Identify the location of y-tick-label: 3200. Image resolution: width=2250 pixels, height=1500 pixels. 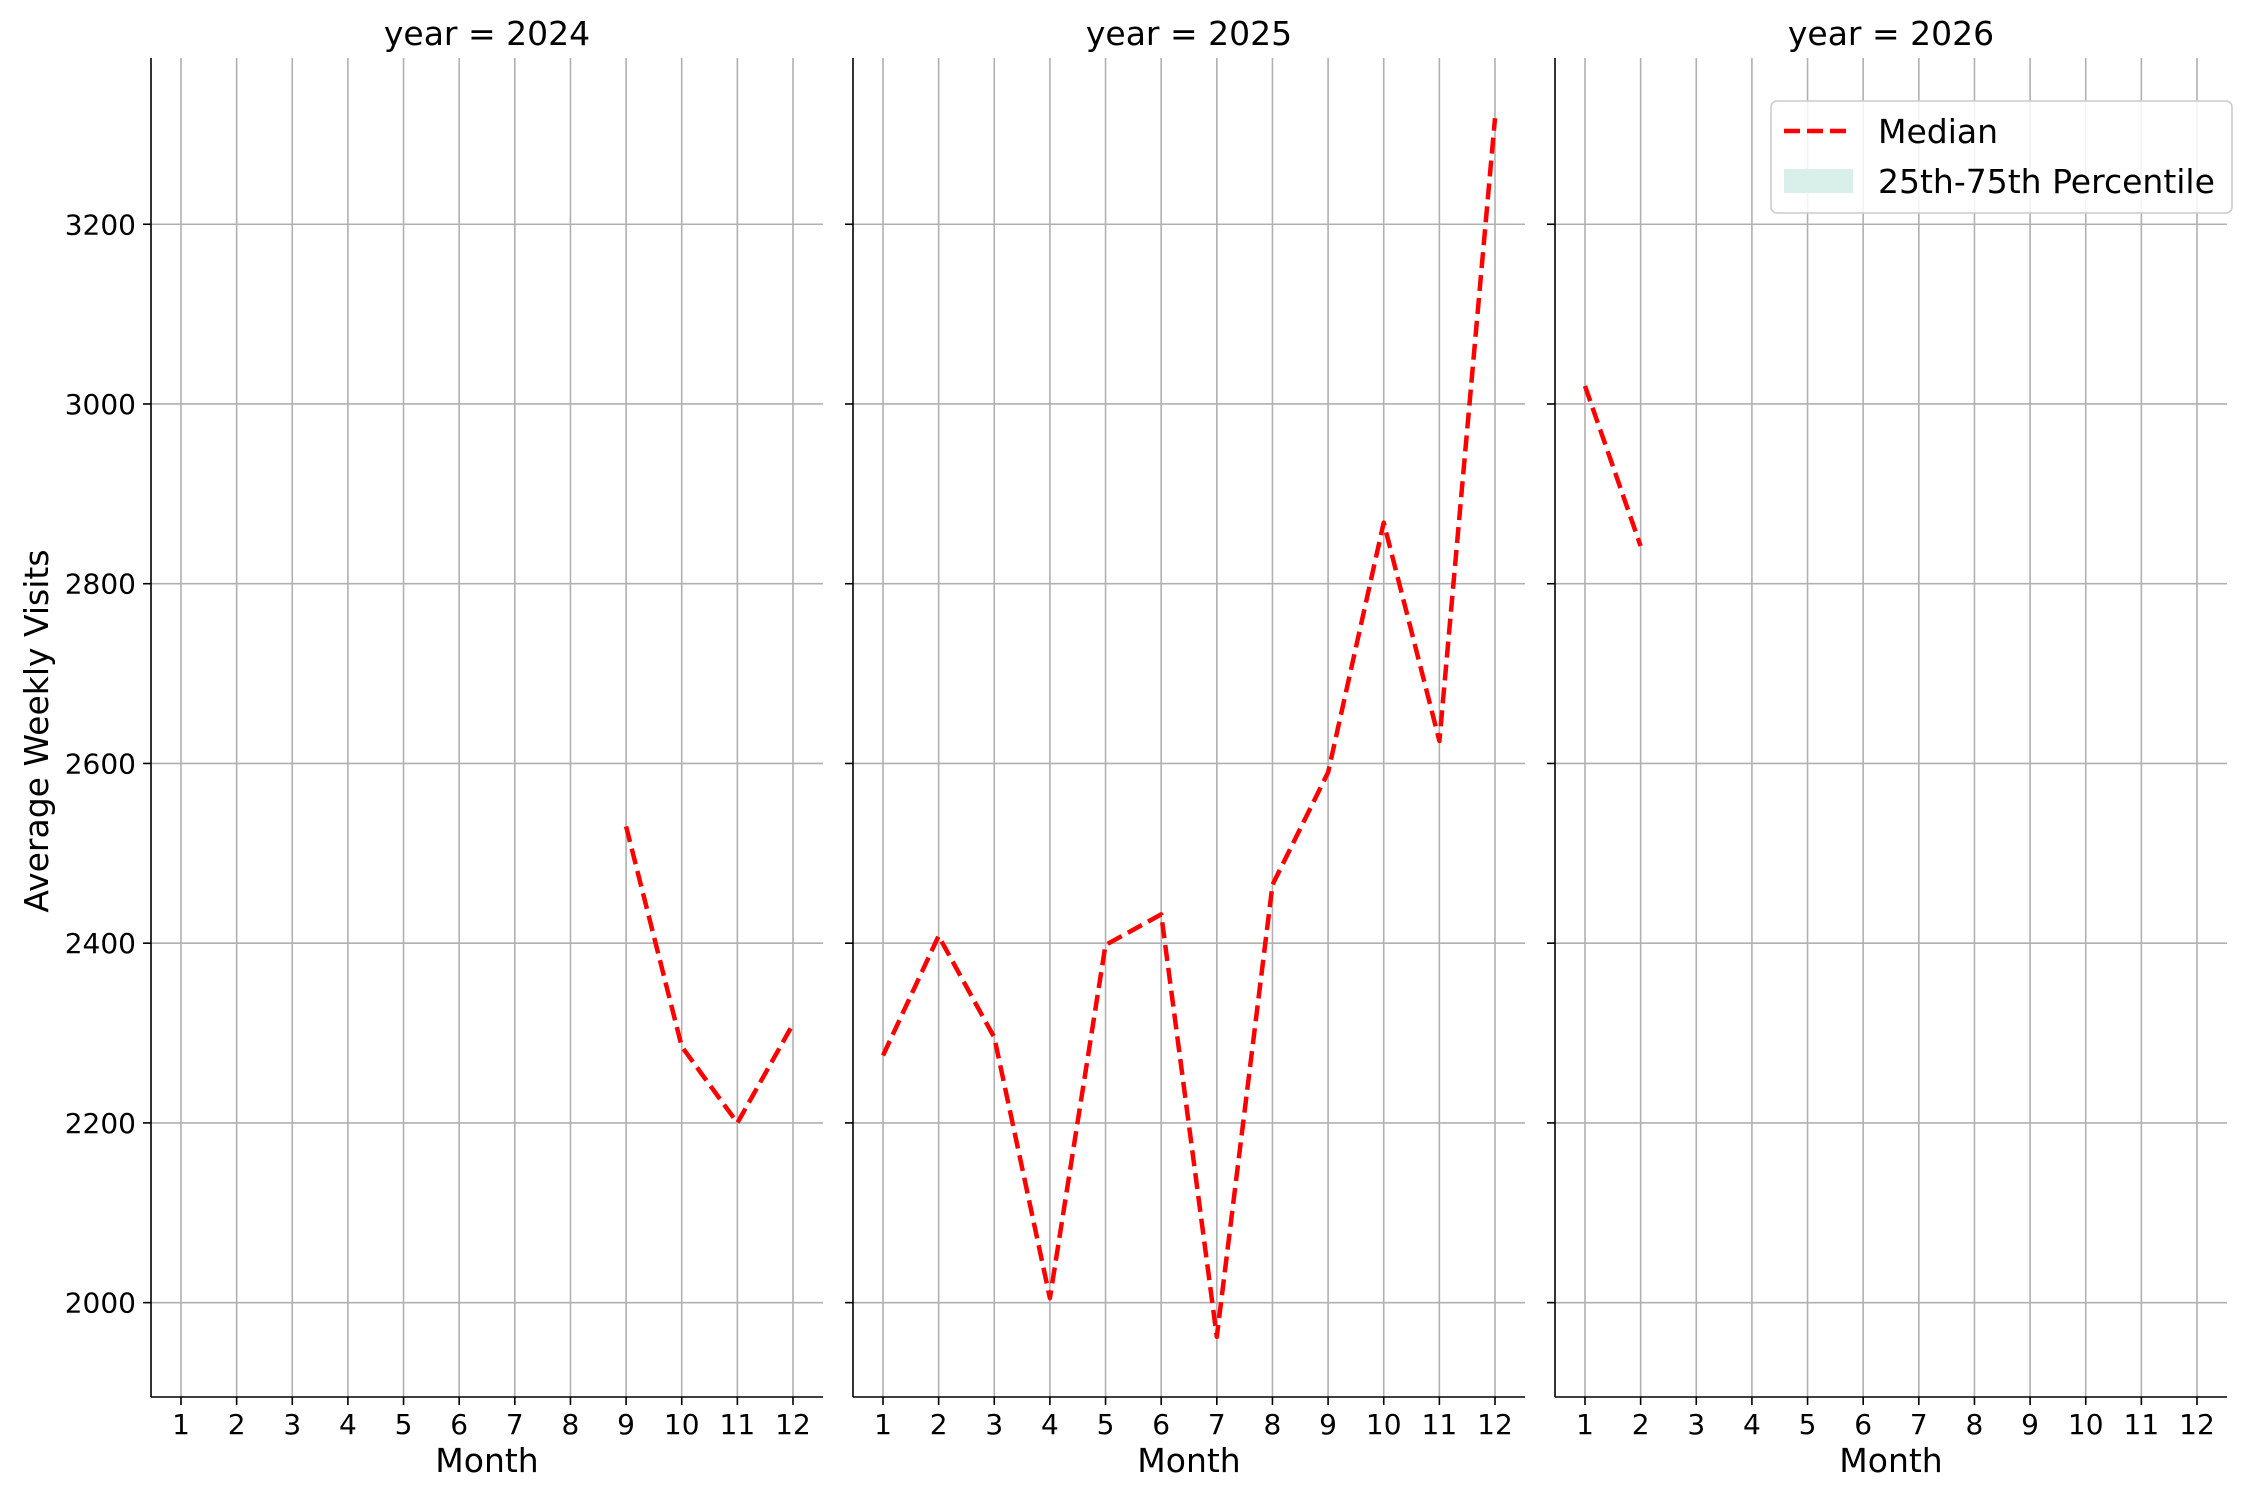
(100, 224).